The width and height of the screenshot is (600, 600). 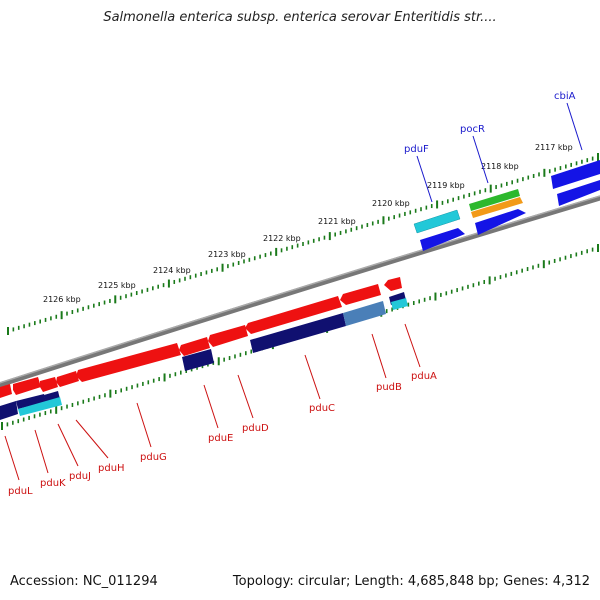 What do you see at coordinates (228, 336) in the screenshot?
I see `gene-pduD-red` at bounding box center [228, 336].